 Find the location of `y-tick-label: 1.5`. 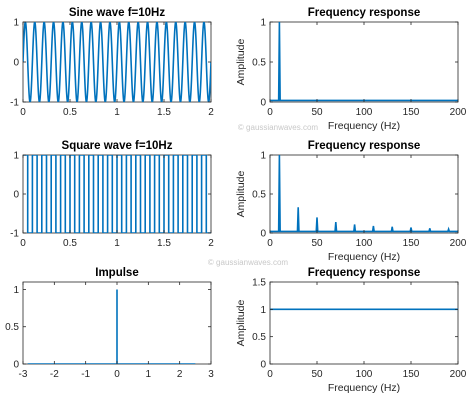

y-tick-label: 1.5 is located at coordinates (259, 283).